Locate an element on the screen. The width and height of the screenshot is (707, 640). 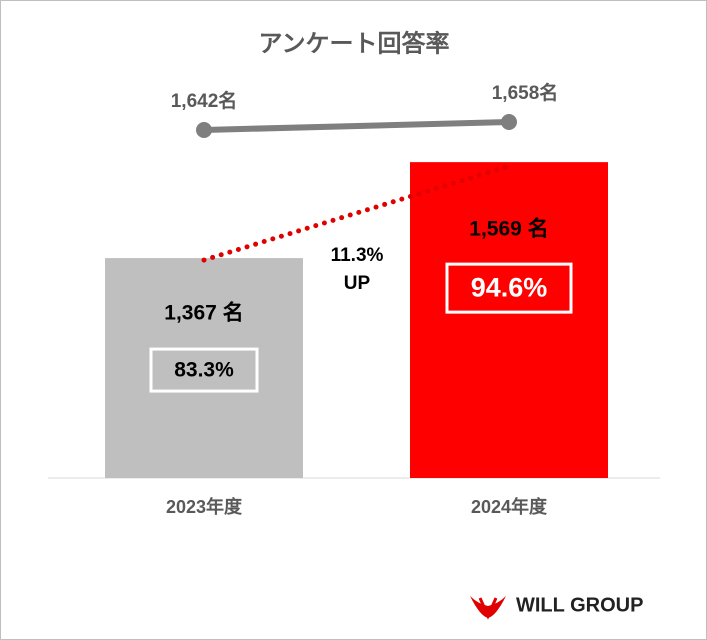
bar-value-label: 1,569 名 is located at coordinates (508, 229).